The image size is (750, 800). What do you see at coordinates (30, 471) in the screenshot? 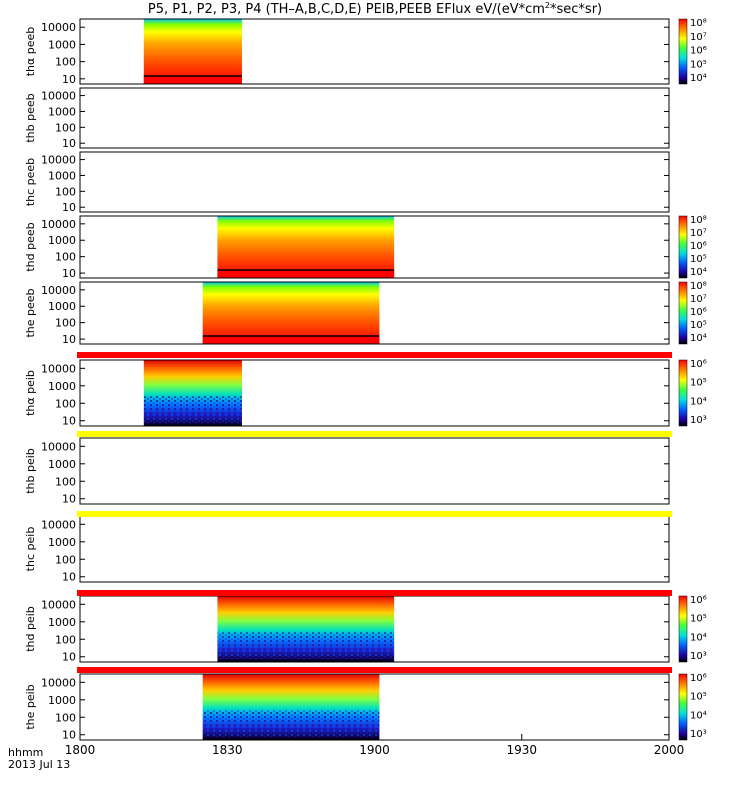
I see `y-axis-label: thb peib` at bounding box center [30, 471].